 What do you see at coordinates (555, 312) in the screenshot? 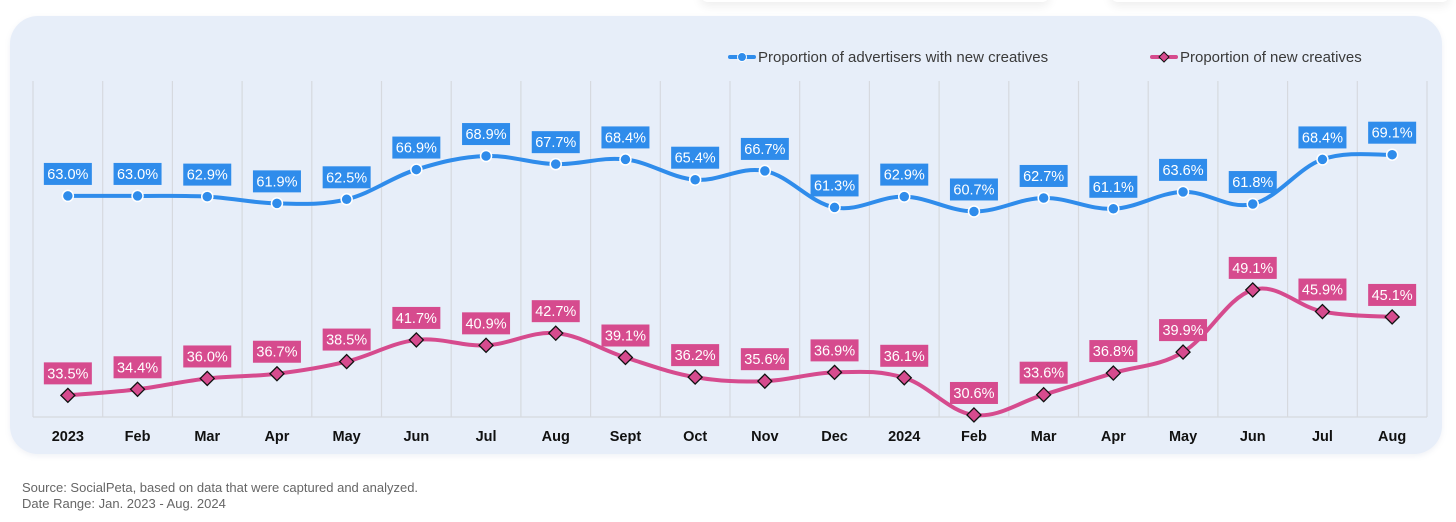
I see `data-label: 42.7%` at bounding box center [555, 312].